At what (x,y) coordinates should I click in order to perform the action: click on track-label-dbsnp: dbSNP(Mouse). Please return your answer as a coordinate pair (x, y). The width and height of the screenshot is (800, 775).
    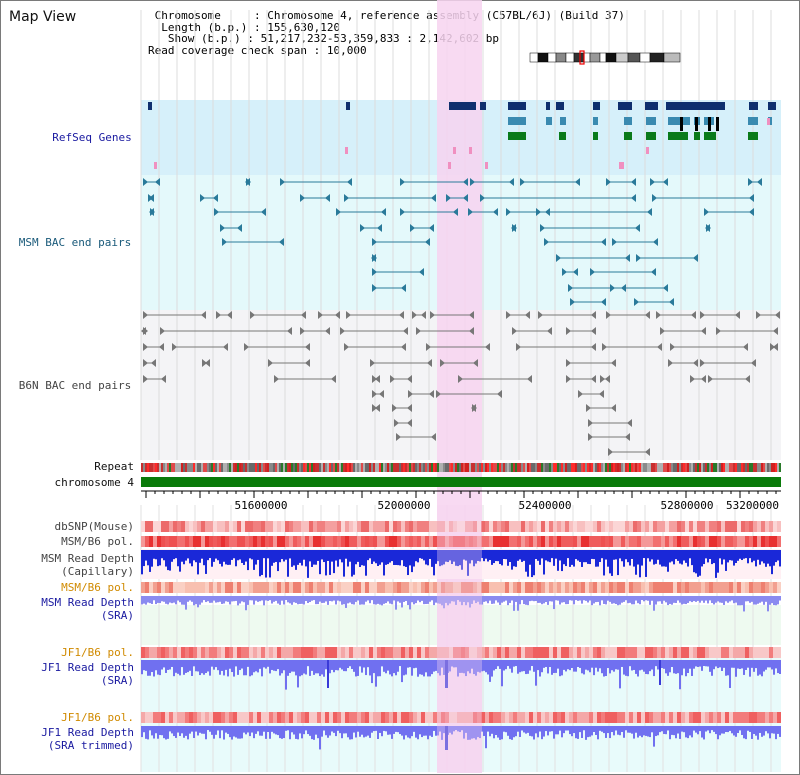
    Looking at the image, I should click on (94, 526).